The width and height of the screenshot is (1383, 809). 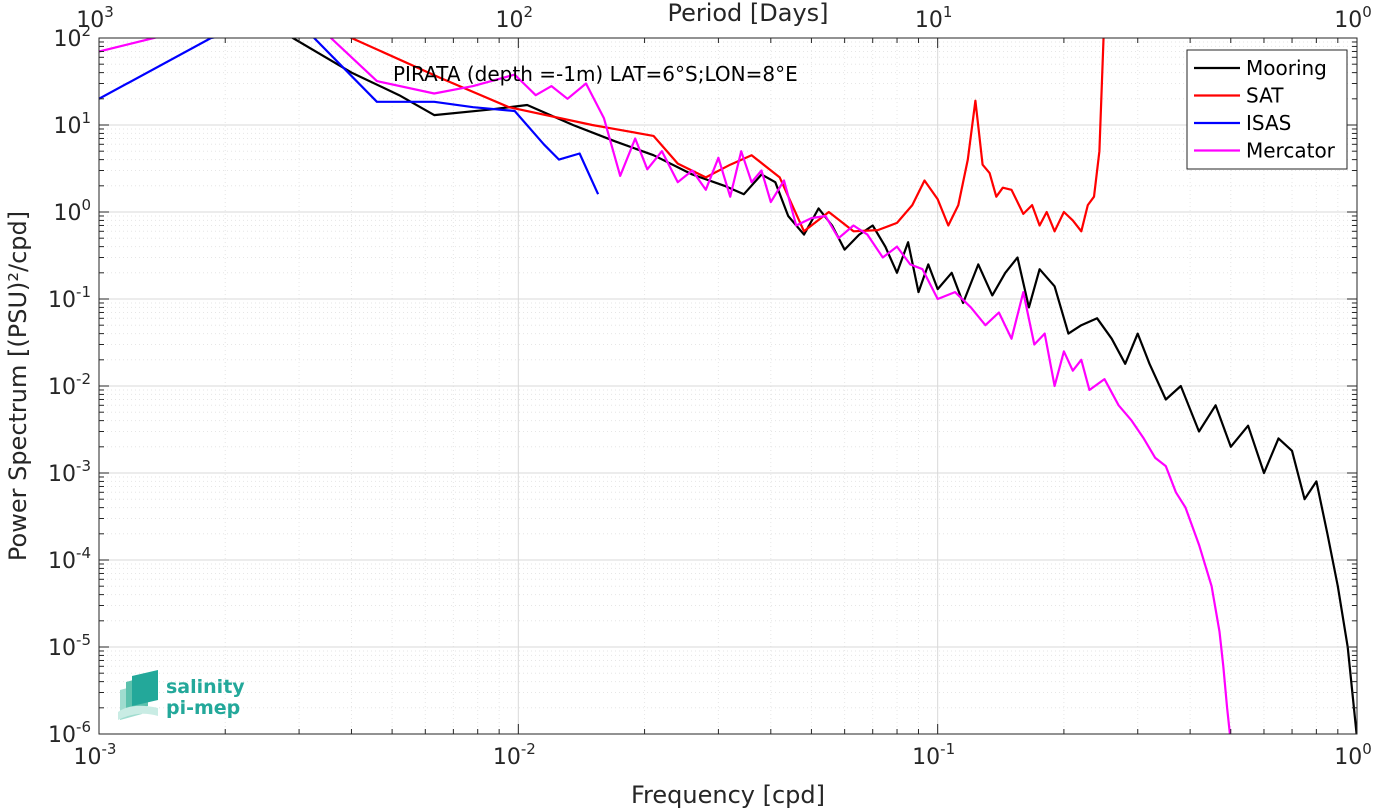 I want to click on y-tick-label: 10², so click(x=72, y=37).